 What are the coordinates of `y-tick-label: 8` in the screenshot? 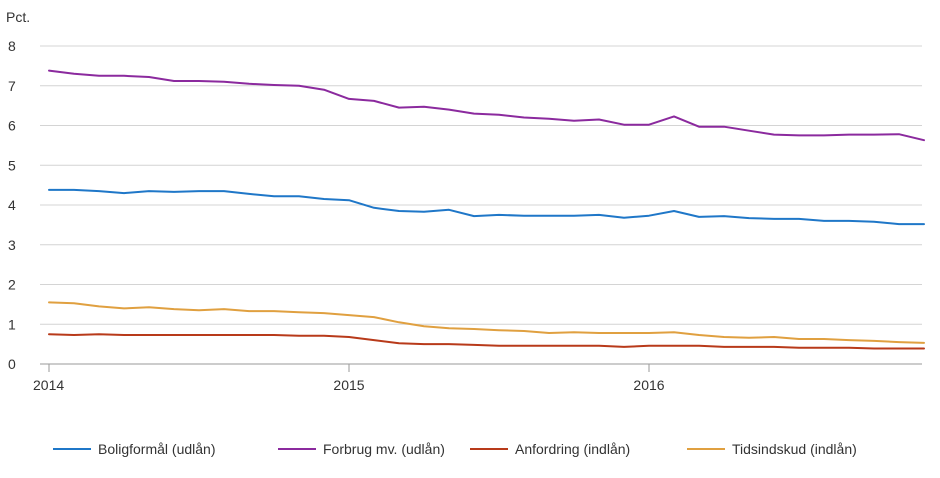 It's located at (12, 46).